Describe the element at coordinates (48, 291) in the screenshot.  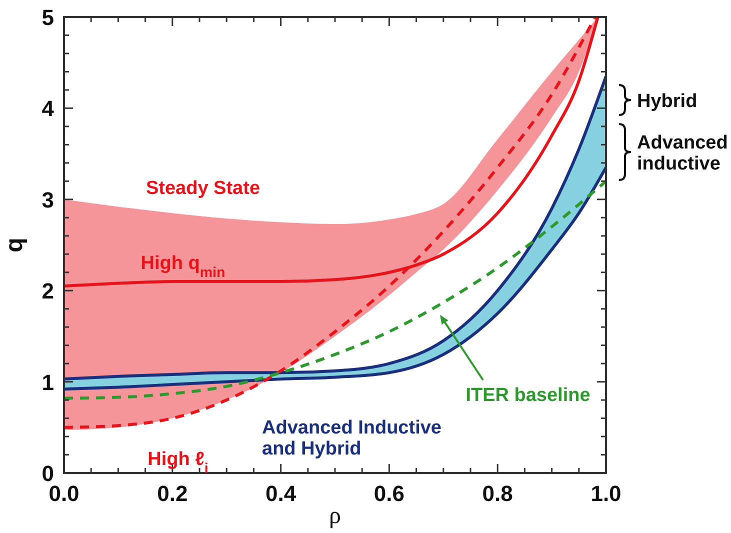
I see `y-tick-label: 2` at that location.